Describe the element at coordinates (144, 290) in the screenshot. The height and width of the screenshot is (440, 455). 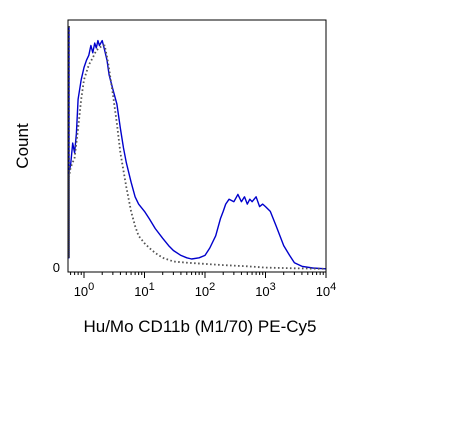
I see `x-tick-label: 10¹` at that location.